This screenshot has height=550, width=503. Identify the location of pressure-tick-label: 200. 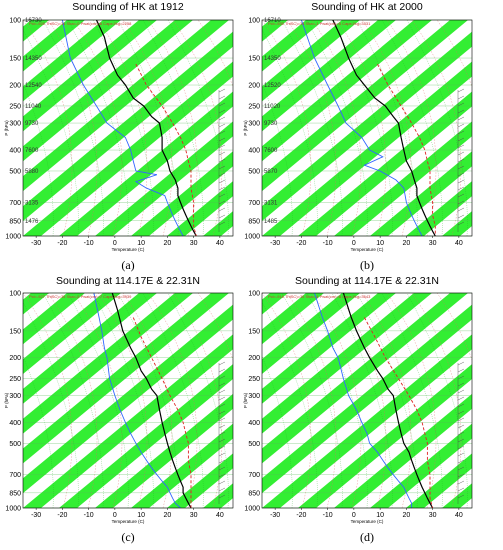
(15, 86).